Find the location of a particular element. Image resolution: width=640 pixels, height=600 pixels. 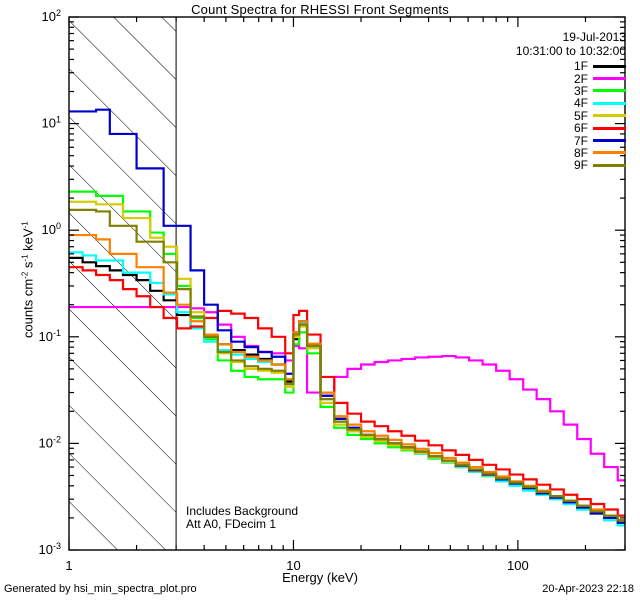

x-tick-2: 100 is located at coordinates (518, 565).